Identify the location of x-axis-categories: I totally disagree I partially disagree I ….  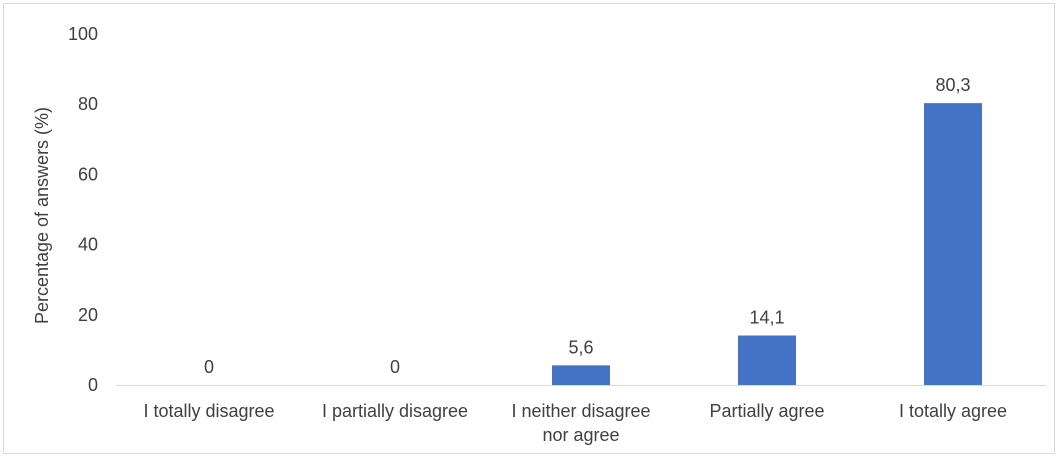
(575, 423).